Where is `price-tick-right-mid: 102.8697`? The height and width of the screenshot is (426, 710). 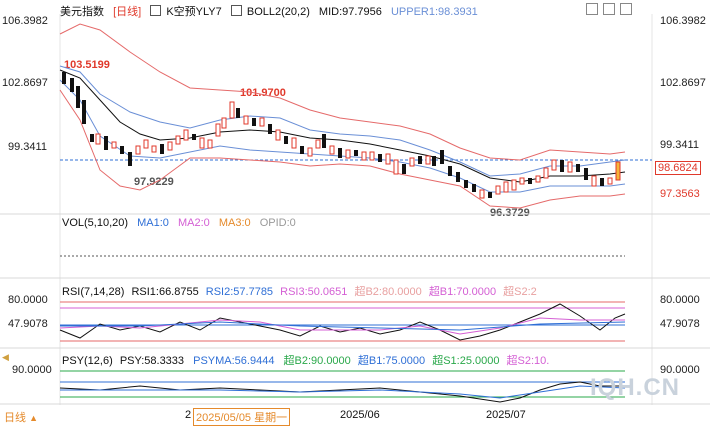
price-tick-right-mid: 102.8697 is located at coordinates (683, 83).